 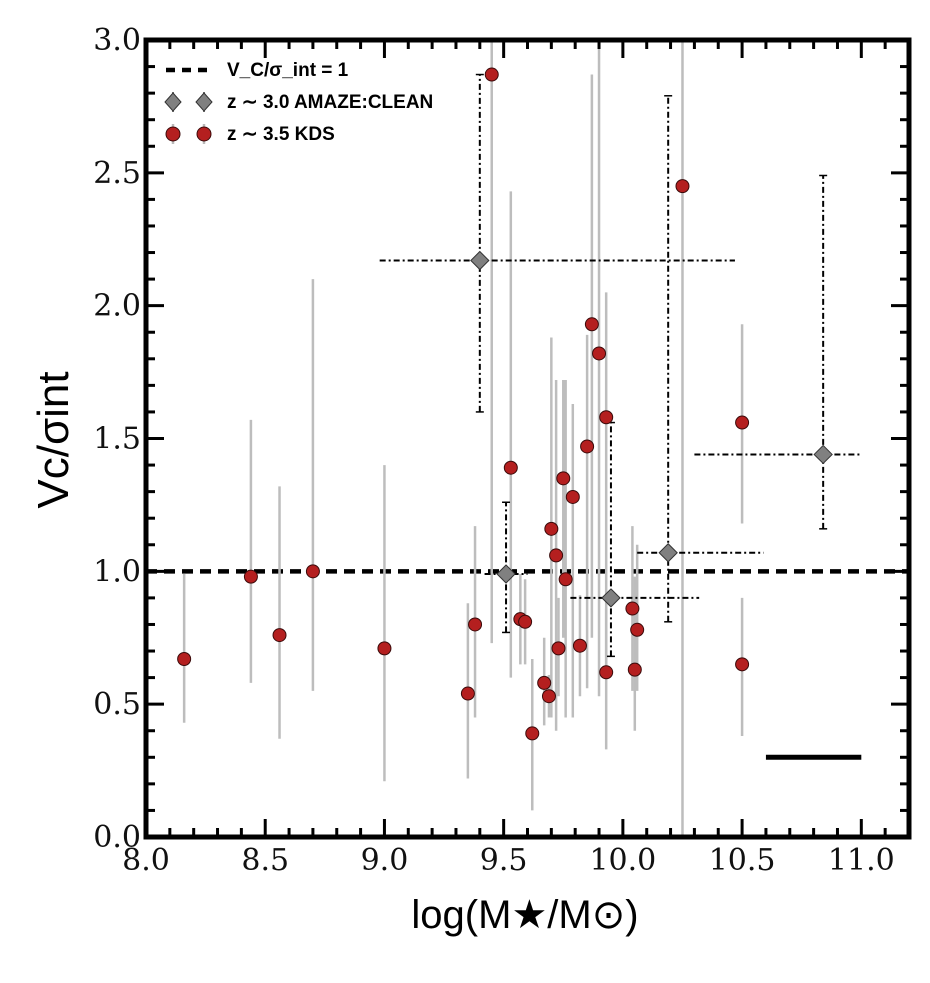 What do you see at coordinates (622, 860) in the screenshot?
I see `x-tick-label: 10.0` at bounding box center [622, 860].